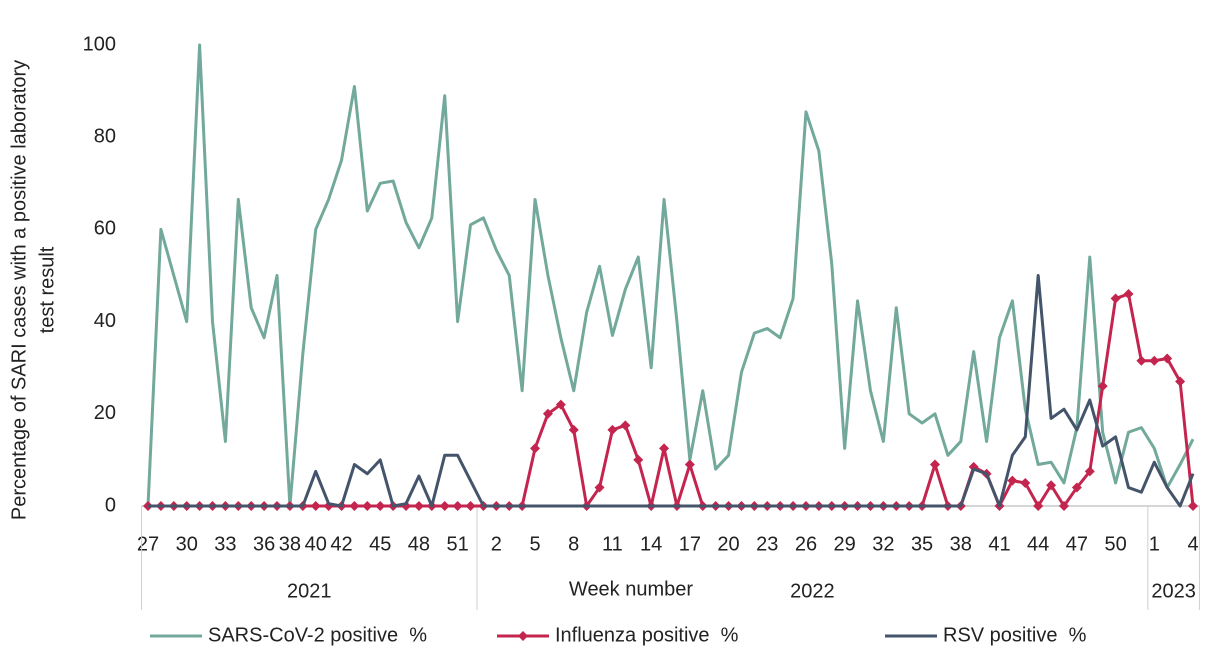 The width and height of the screenshot is (1207, 651). I want to click on group-label: 2021, so click(309, 591).